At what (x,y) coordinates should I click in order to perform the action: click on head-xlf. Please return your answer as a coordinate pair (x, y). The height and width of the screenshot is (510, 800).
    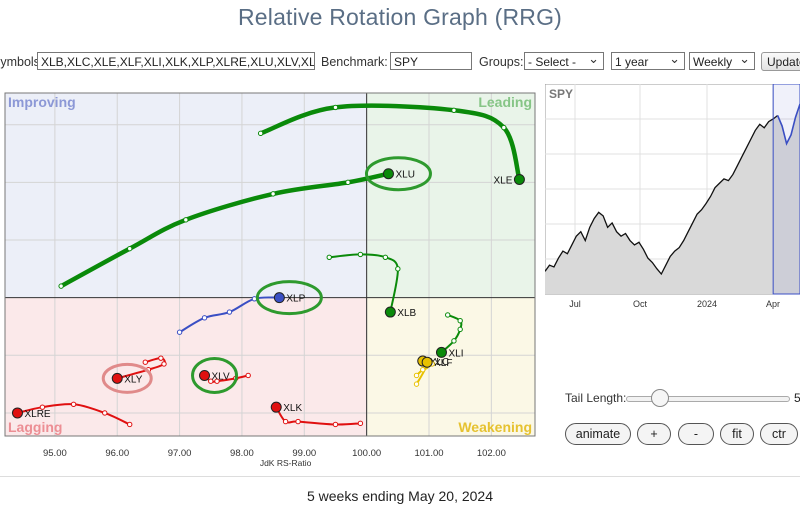
    Looking at the image, I should click on (427, 362).